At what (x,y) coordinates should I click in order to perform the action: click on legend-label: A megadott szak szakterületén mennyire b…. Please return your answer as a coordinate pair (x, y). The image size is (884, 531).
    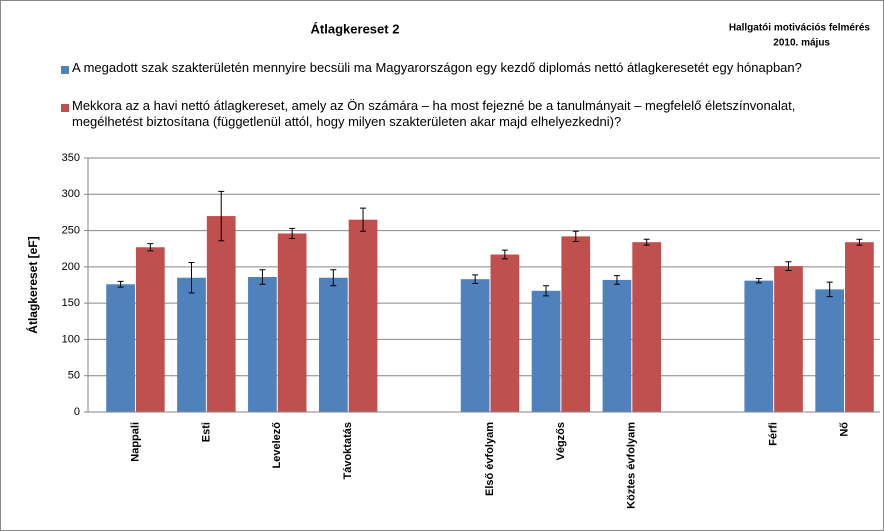
    Looking at the image, I should click on (437, 67).